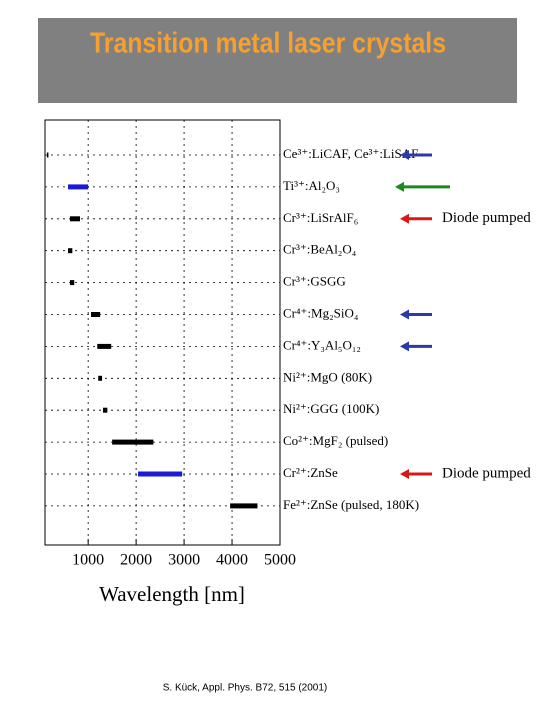 The height and width of the screenshot is (720, 540). I want to click on title-banner, so click(277, 60).